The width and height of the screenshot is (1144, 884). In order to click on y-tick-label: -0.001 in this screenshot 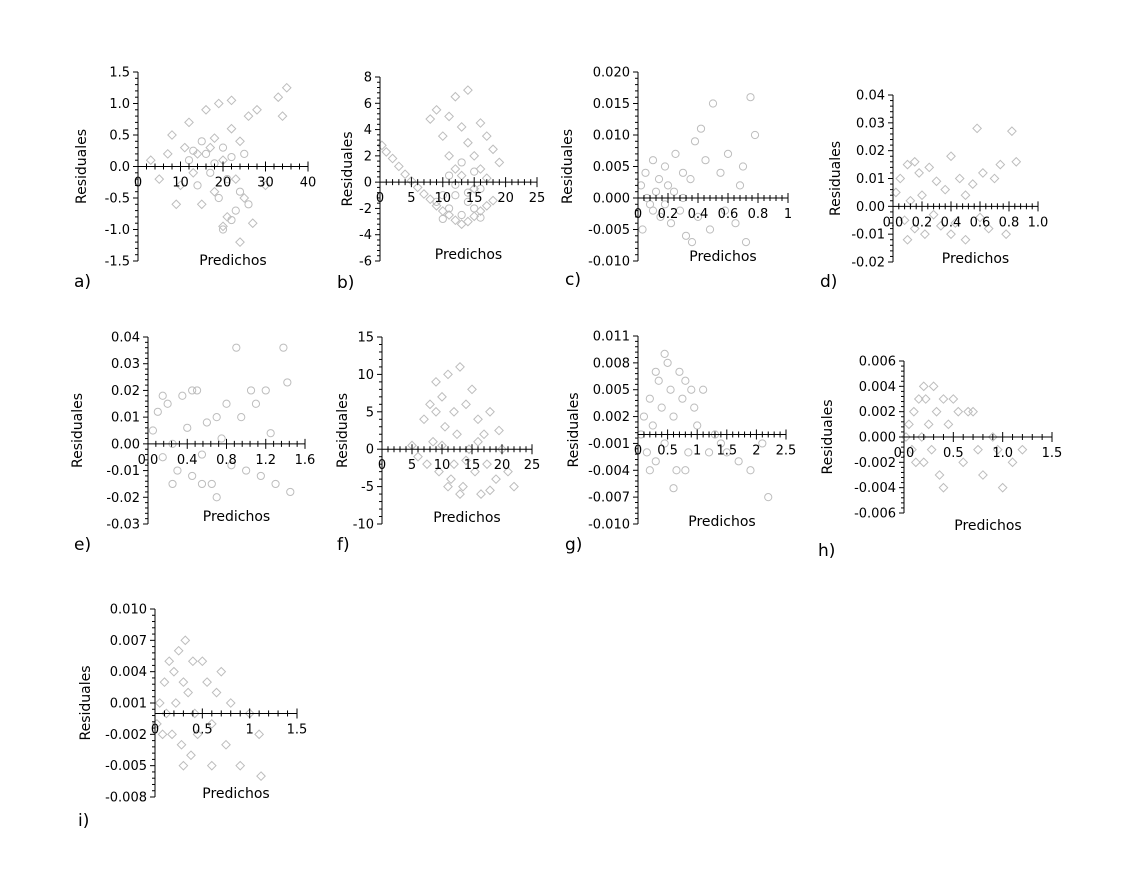, I will do `click(609, 444)`.